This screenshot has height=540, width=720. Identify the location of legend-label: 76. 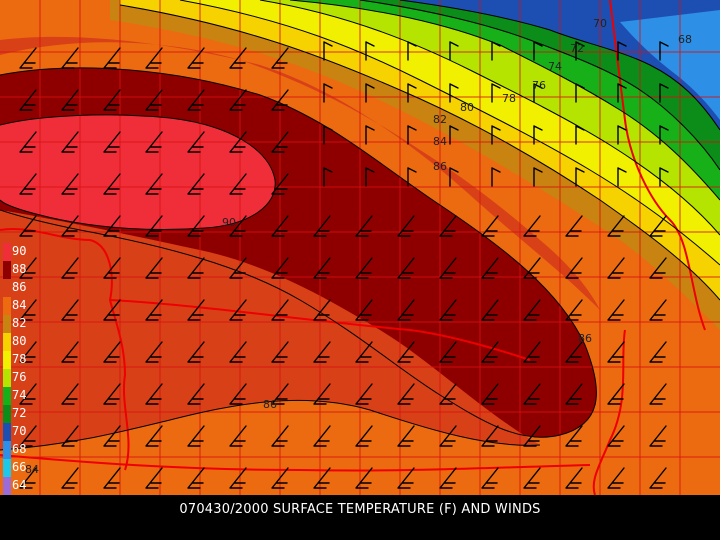
(19, 377).